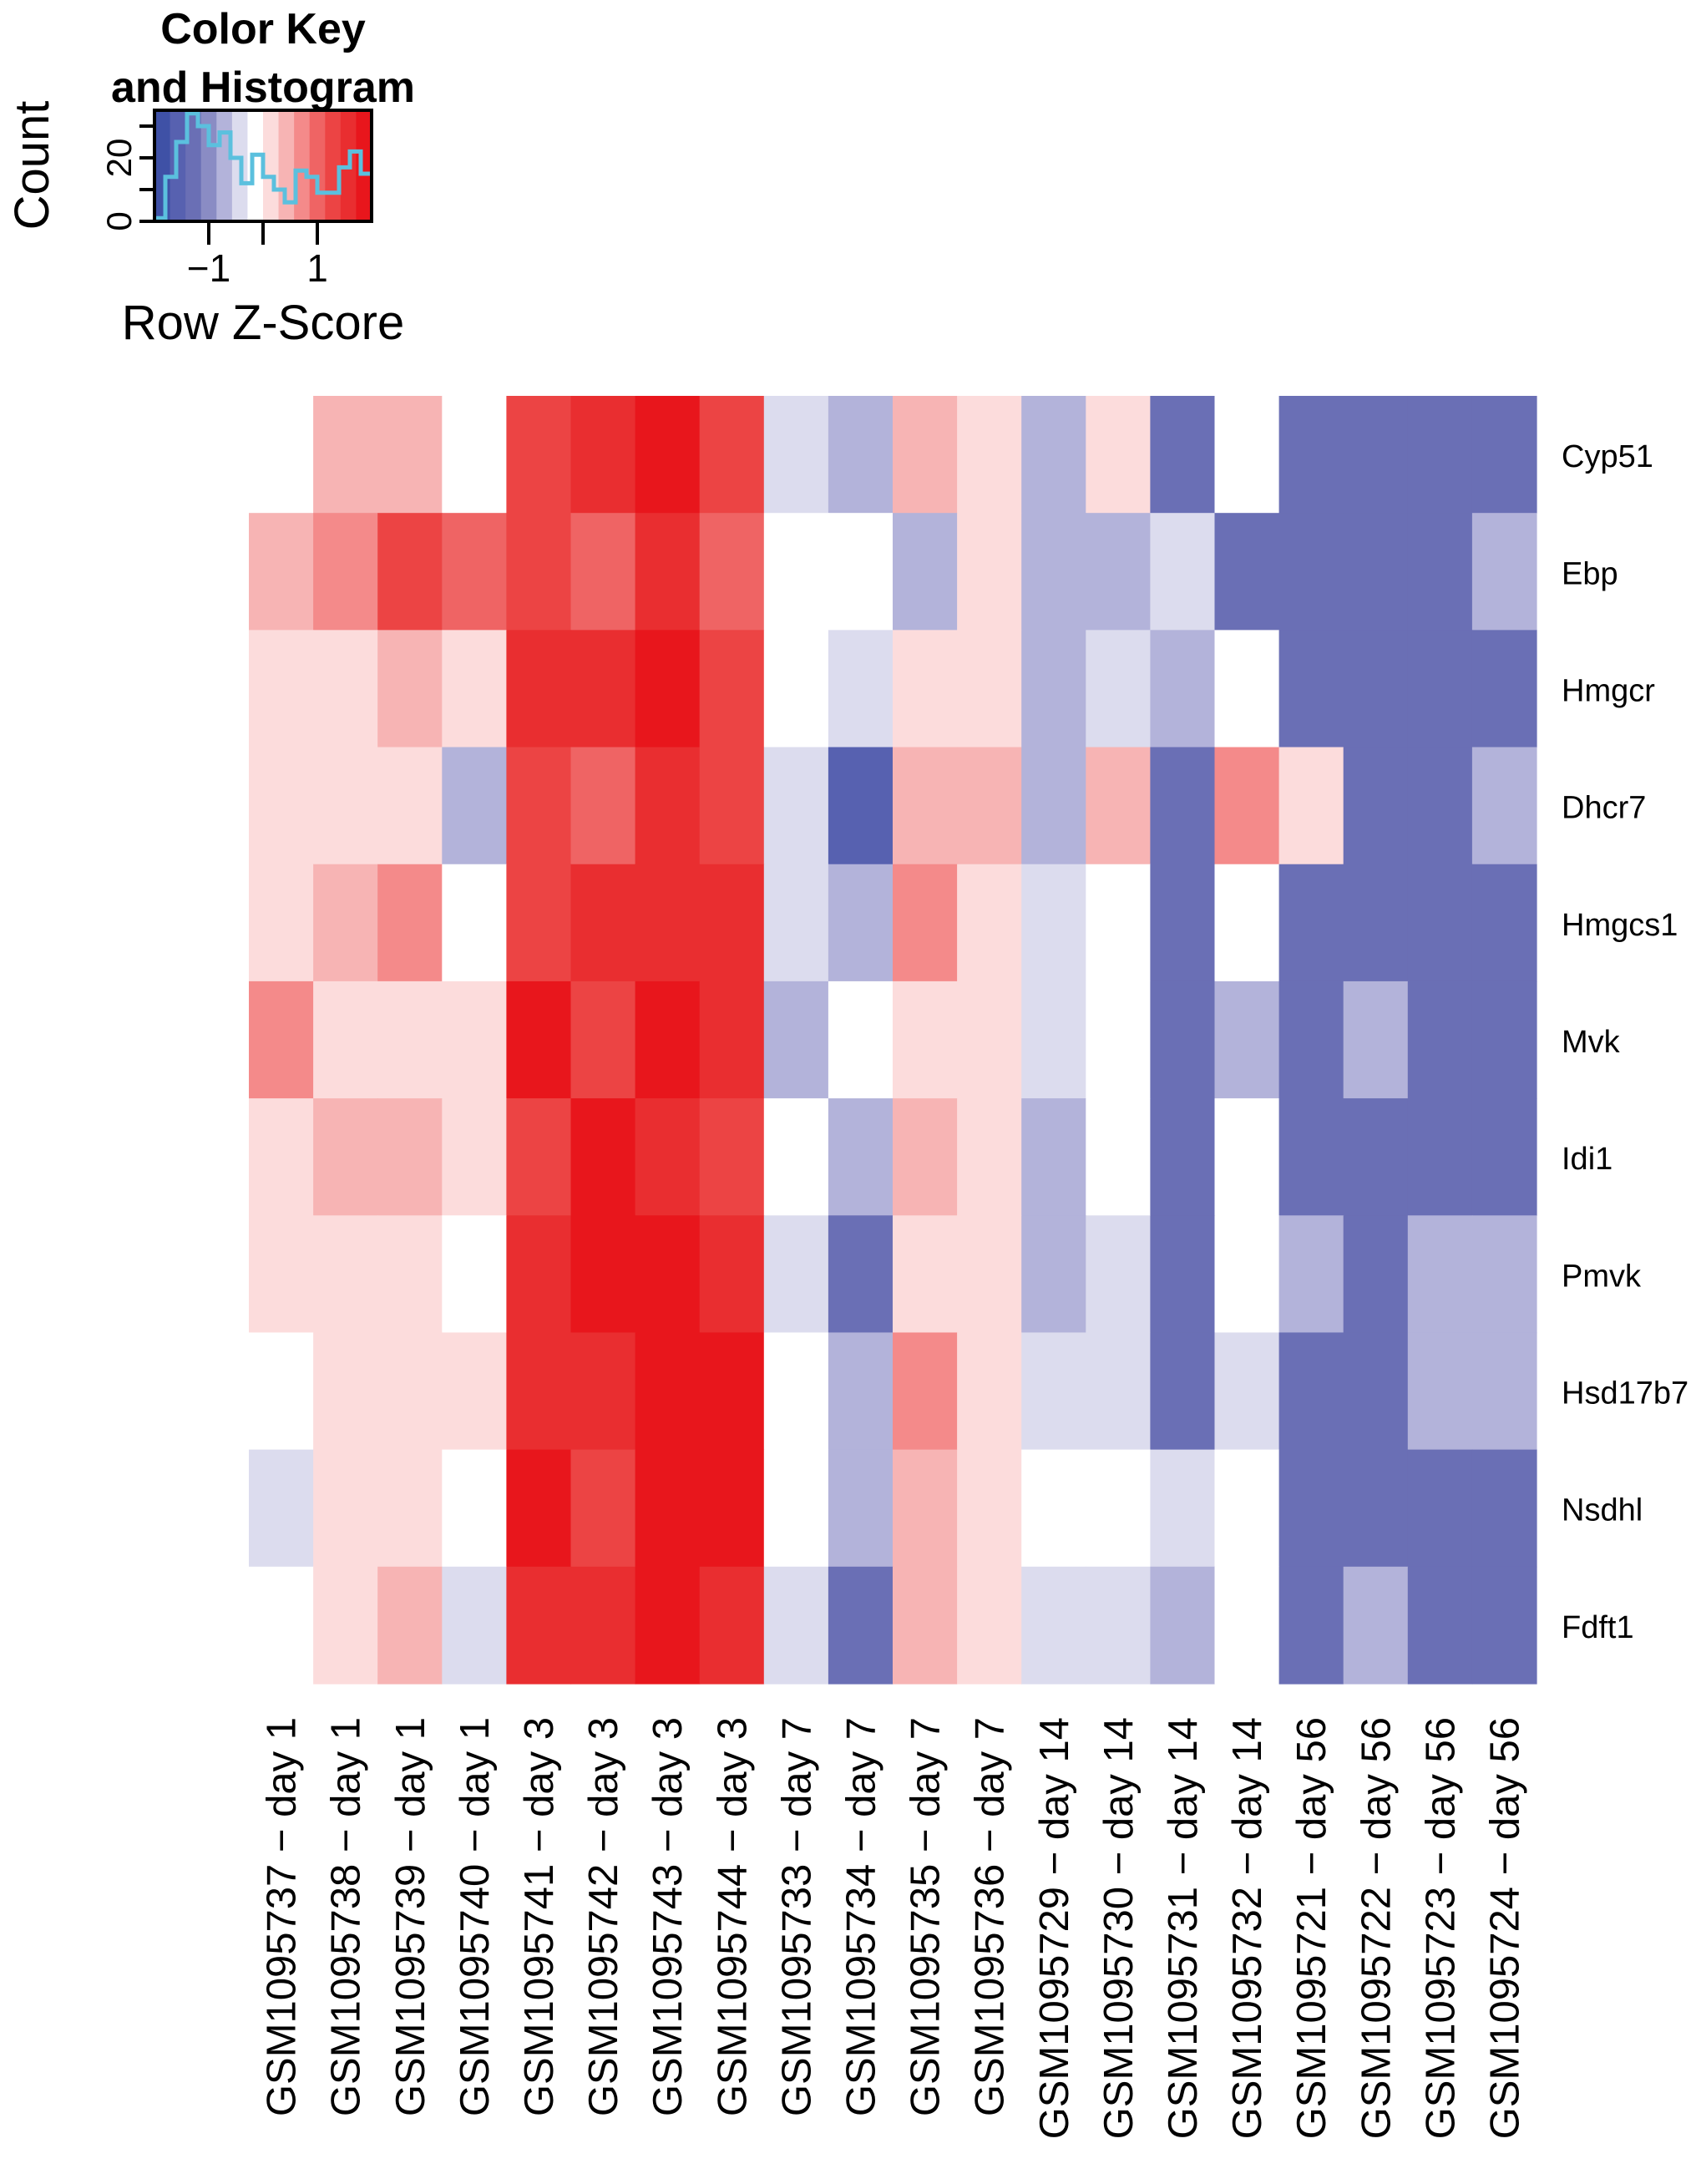 The width and height of the screenshot is (1696, 2184). I want to click on column-label: GSM1095735 − day 7, so click(926, 1916).